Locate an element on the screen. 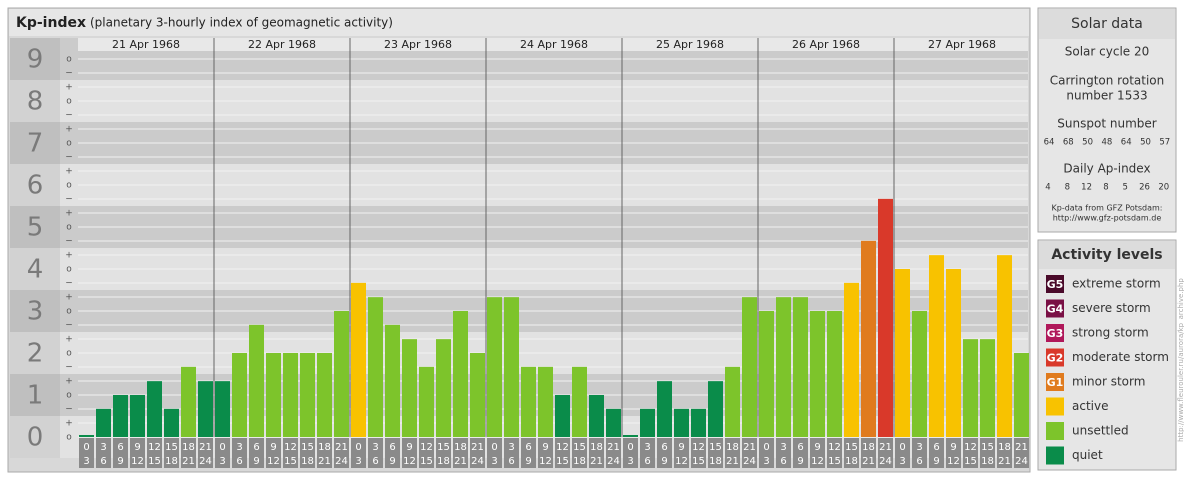  day-label: 24 Apr 1968 is located at coordinates (554, 44).